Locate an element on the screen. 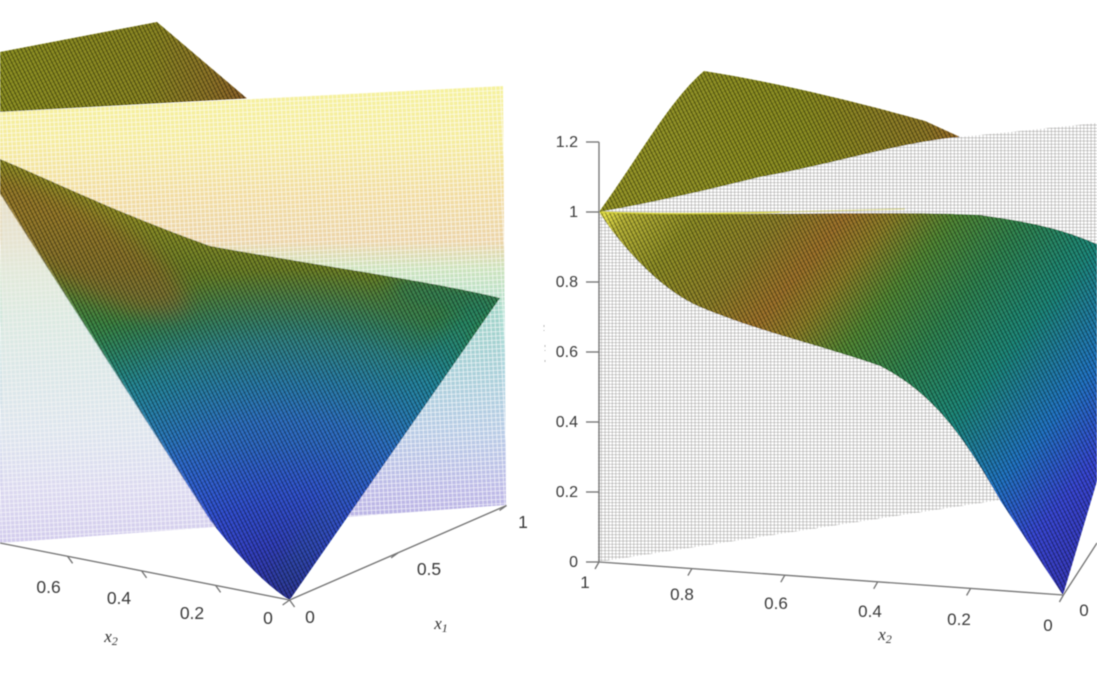 This screenshot has height=680, width=1097. svg-text: 0.5 is located at coordinates (429, 569).